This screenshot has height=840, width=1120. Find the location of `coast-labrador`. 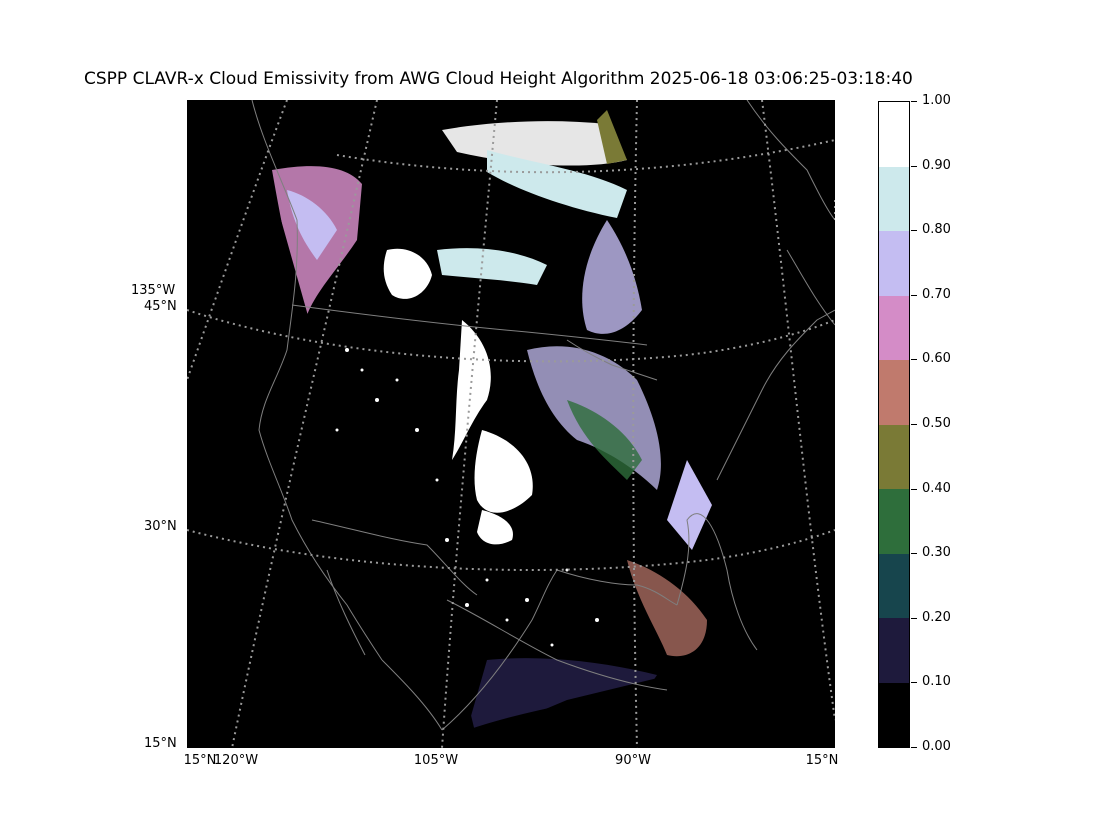

coast-labrador is located at coordinates (810, 287).